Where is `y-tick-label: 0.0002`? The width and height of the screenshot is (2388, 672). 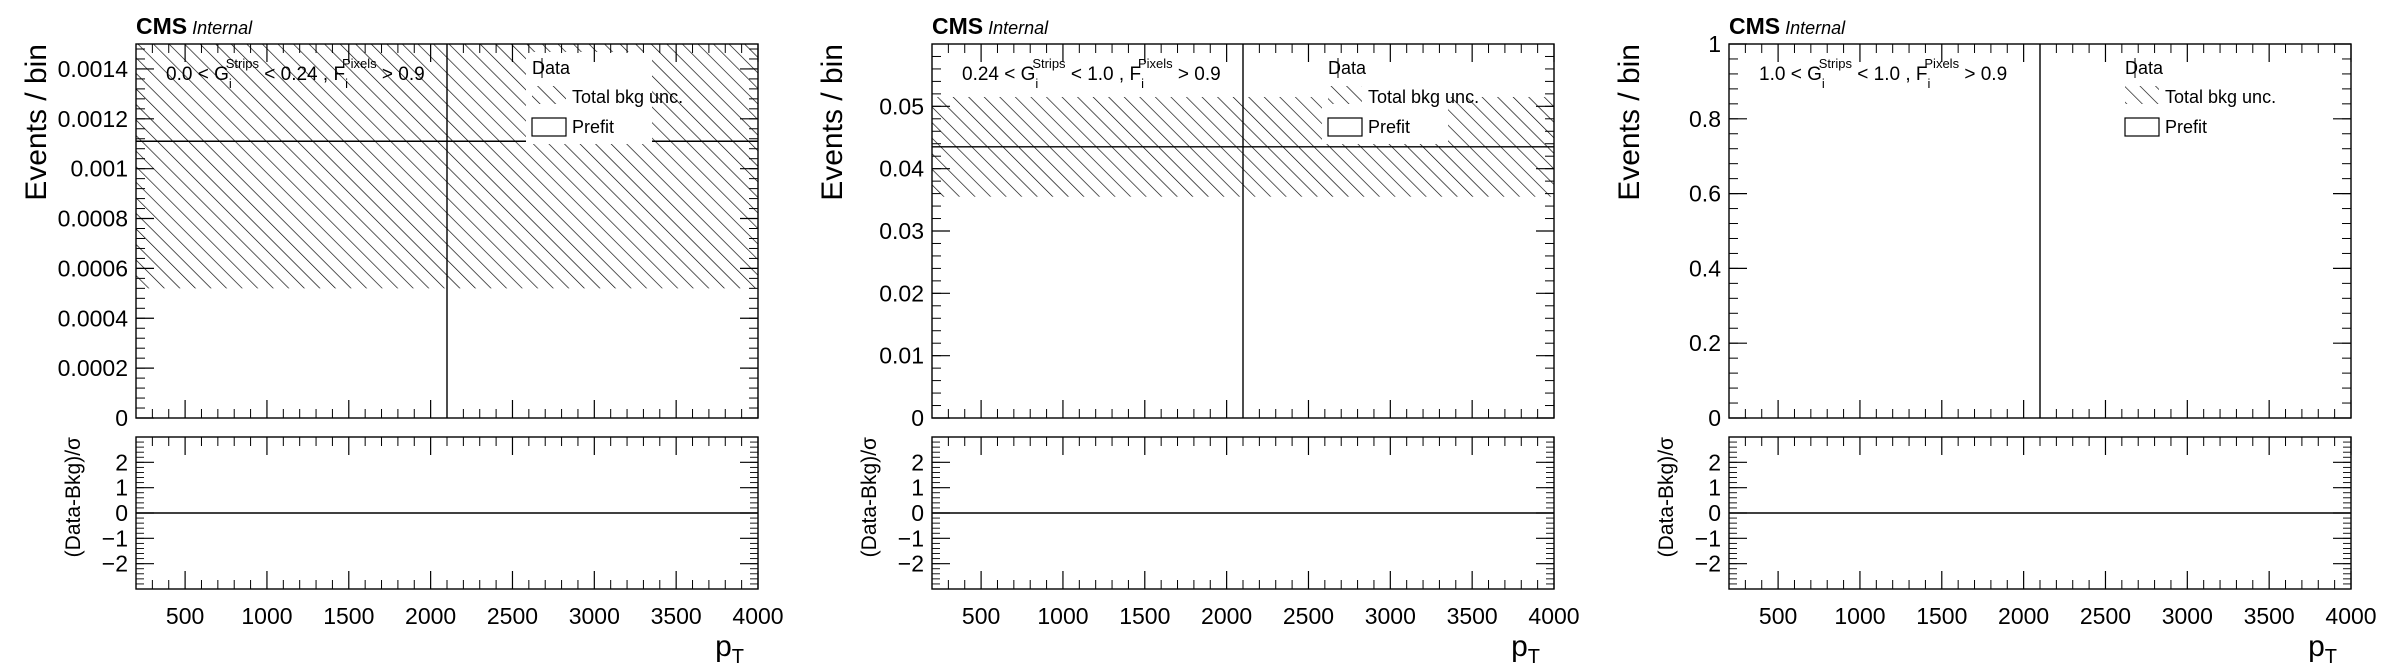
y-tick-label: 0.0002 is located at coordinates (93, 368).